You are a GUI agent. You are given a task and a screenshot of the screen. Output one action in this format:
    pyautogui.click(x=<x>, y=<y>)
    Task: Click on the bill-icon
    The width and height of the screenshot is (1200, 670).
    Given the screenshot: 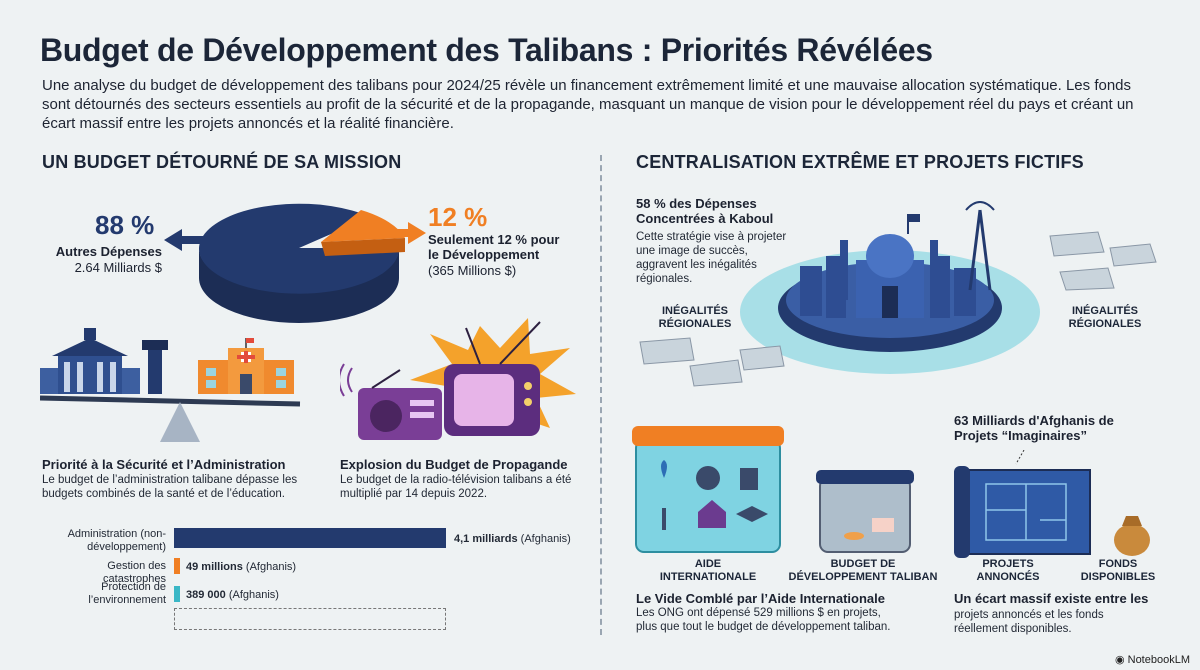 What is the action you would take?
    pyautogui.click(x=883, y=525)
    